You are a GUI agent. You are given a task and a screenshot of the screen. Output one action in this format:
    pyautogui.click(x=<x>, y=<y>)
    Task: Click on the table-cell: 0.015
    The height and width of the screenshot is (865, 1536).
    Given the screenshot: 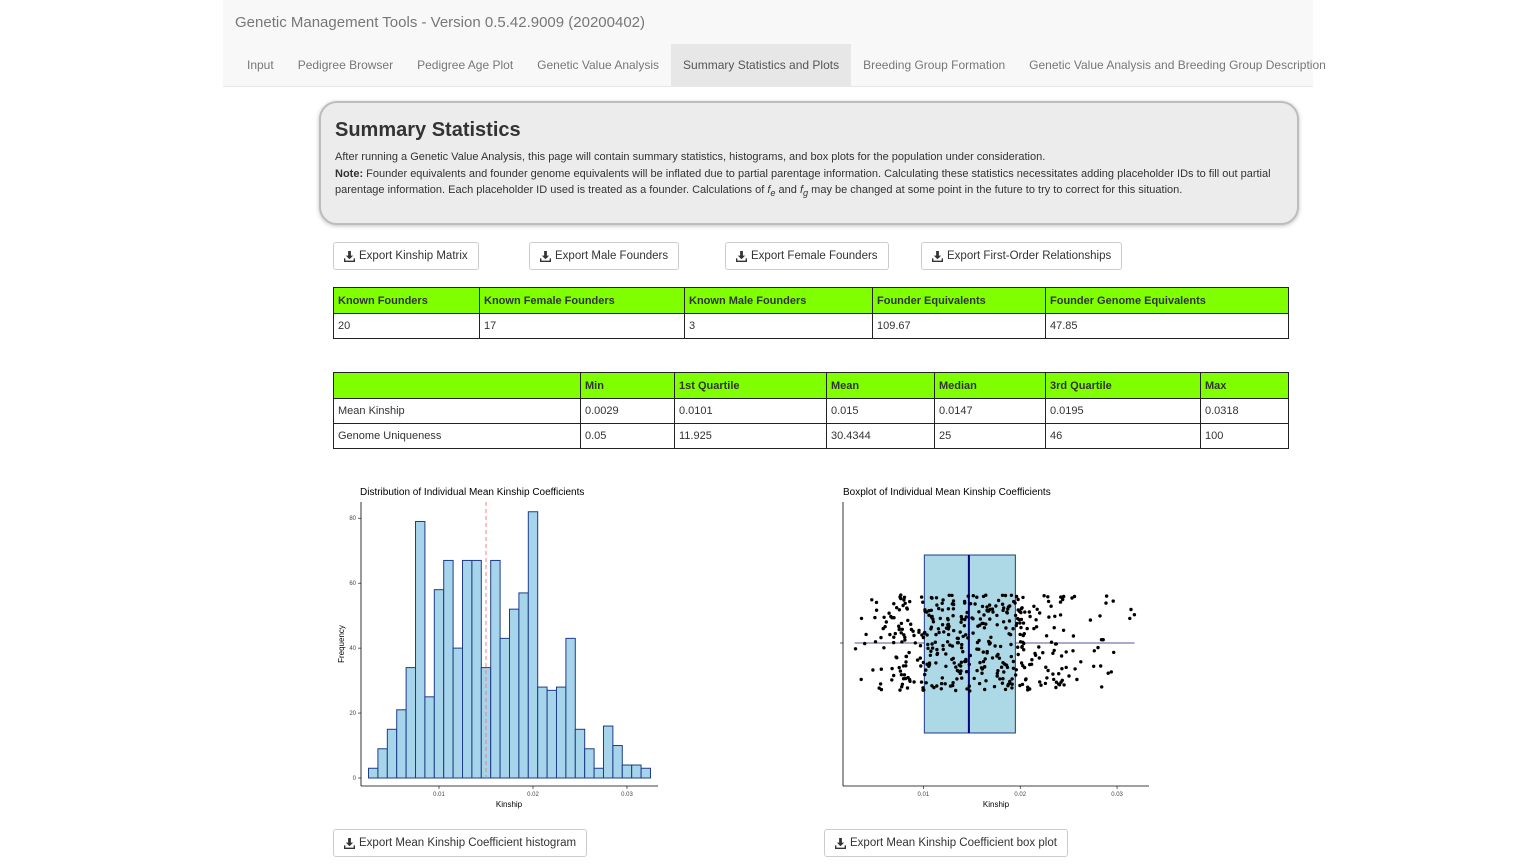 What is the action you would take?
    pyautogui.click(x=880, y=411)
    